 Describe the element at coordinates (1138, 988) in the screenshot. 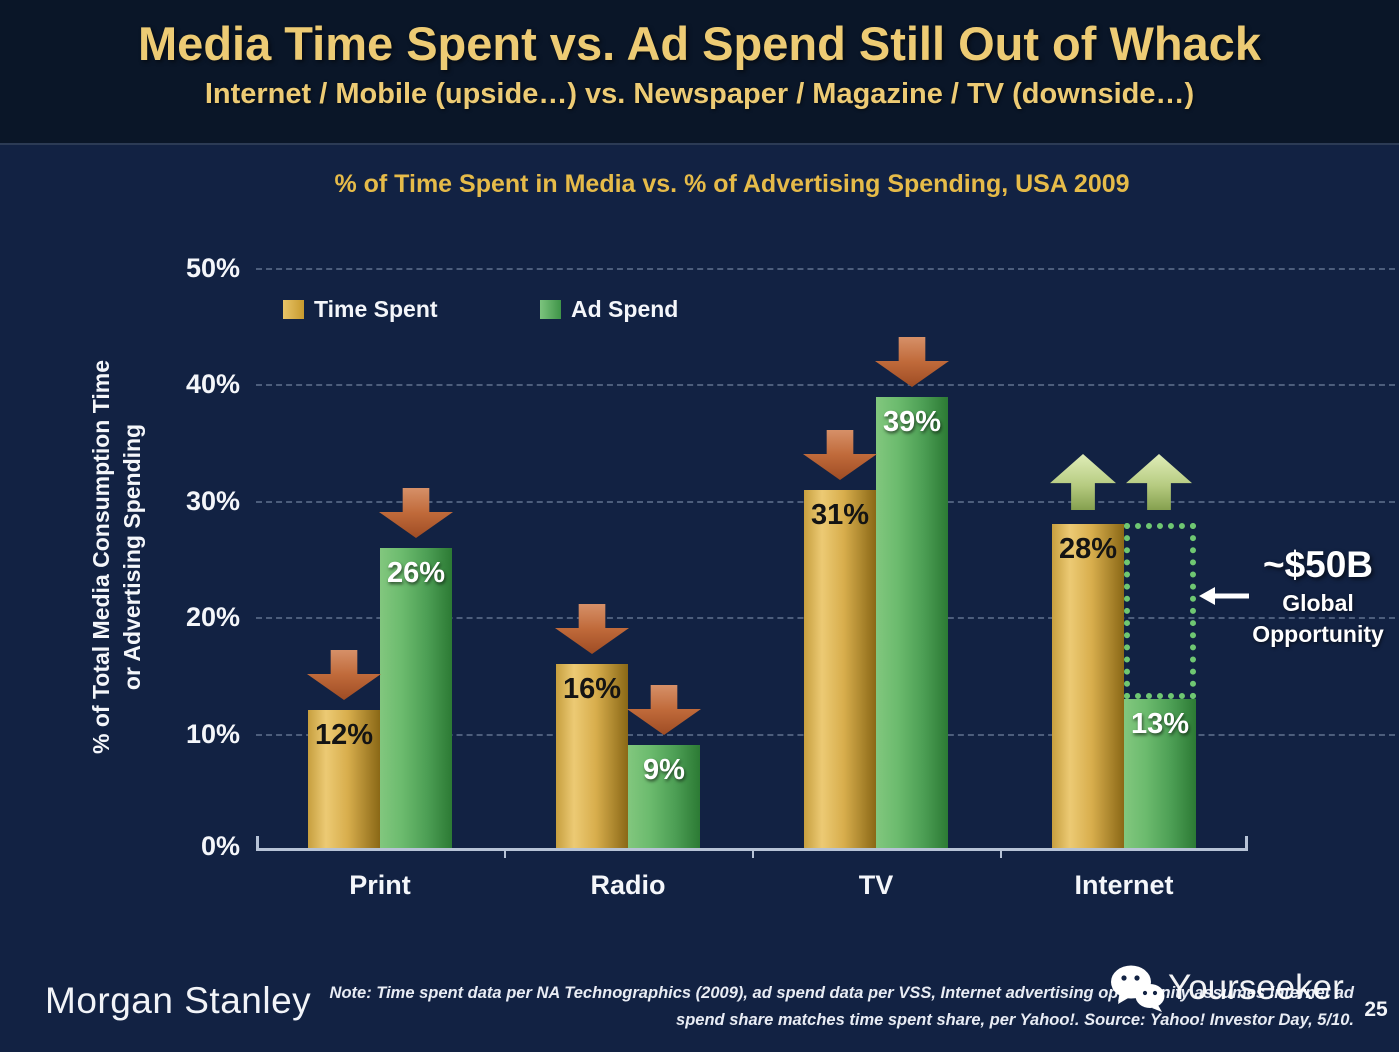

I see `wechat-icon` at that location.